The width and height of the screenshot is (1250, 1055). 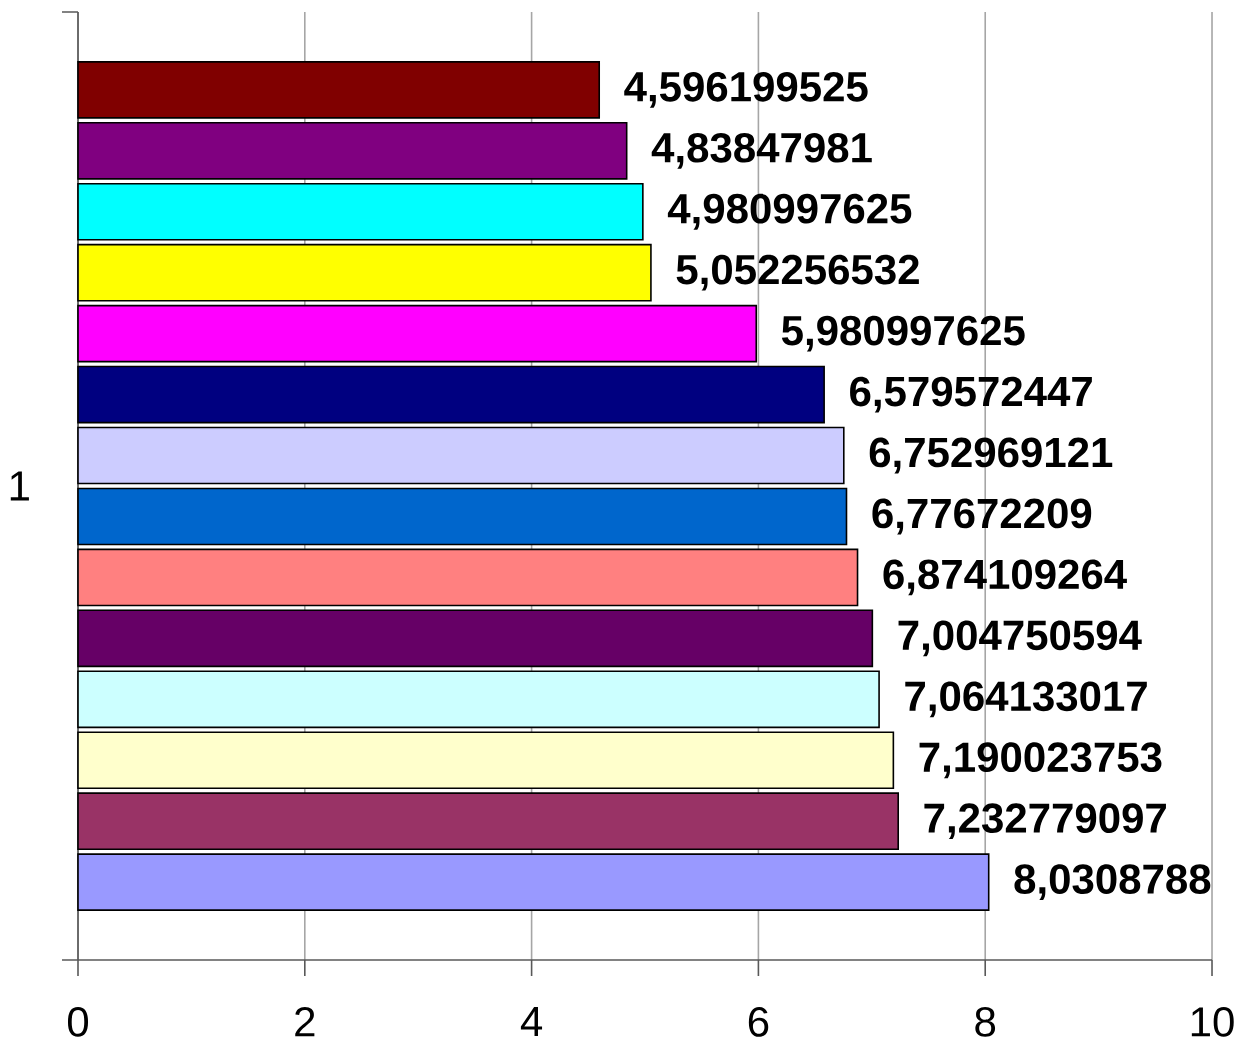 I want to click on data-label: 7,232779097, so click(x=1045, y=821).